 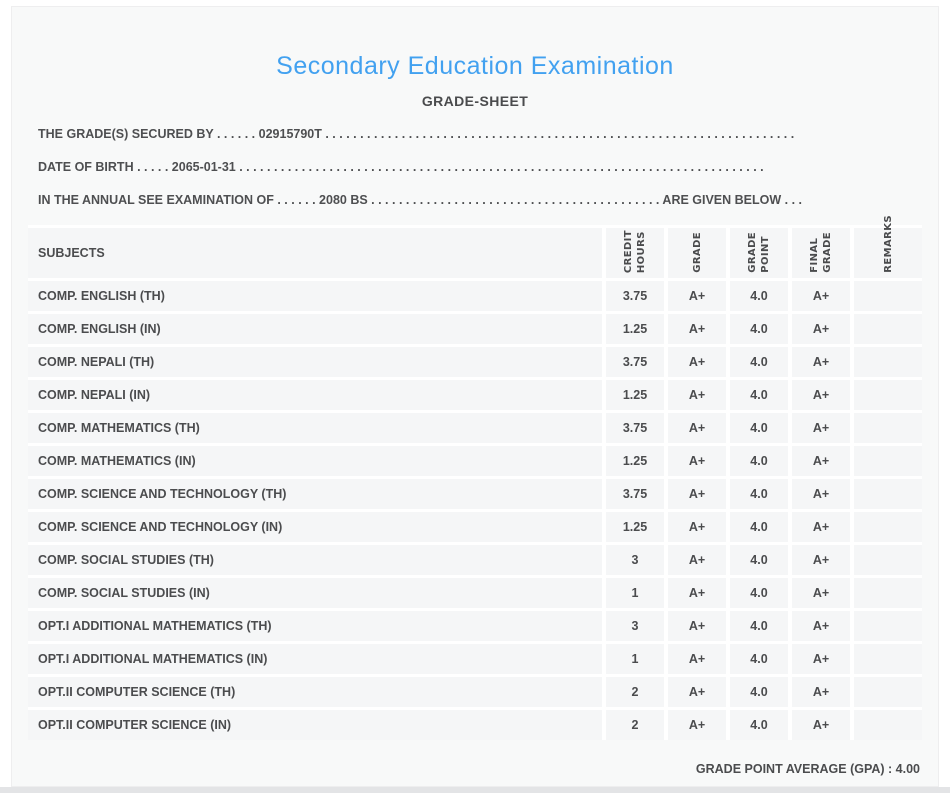 What do you see at coordinates (475, 790) in the screenshot?
I see `bottom-divider` at bounding box center [475, 790].